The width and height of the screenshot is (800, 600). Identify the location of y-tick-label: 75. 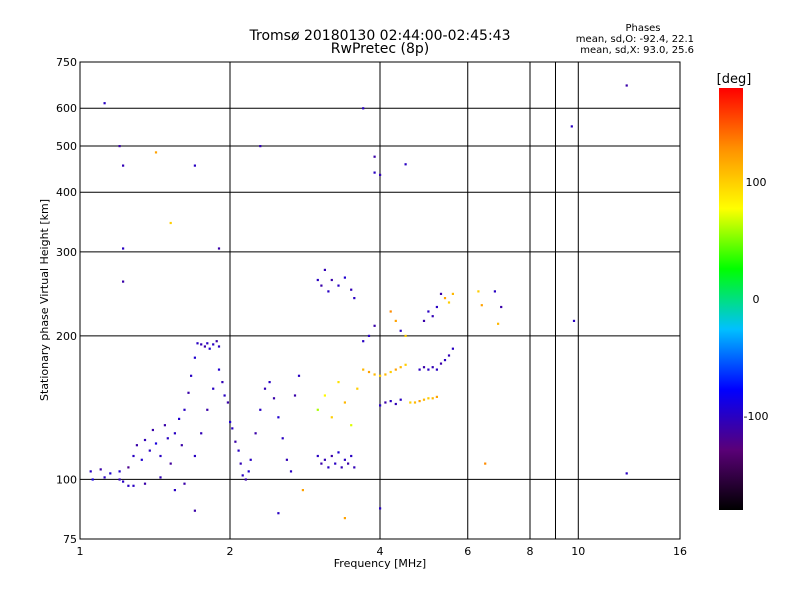
(70, 539).